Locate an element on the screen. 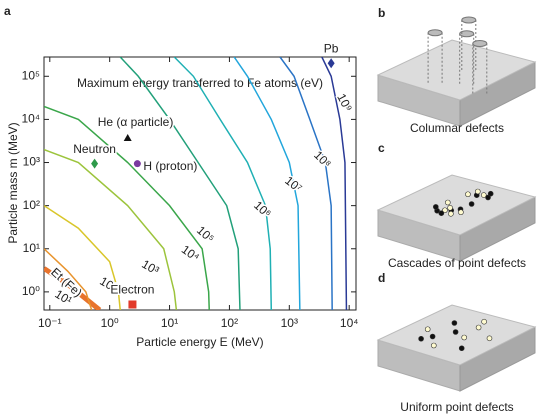  contour-label: 10⁴ is located at coordinates (190, 253).